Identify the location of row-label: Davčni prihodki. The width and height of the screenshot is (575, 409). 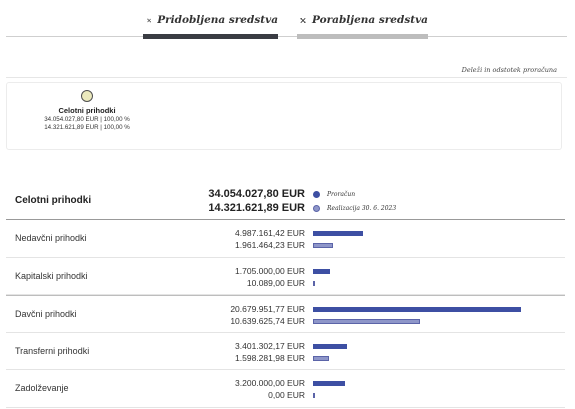
(46, 314).